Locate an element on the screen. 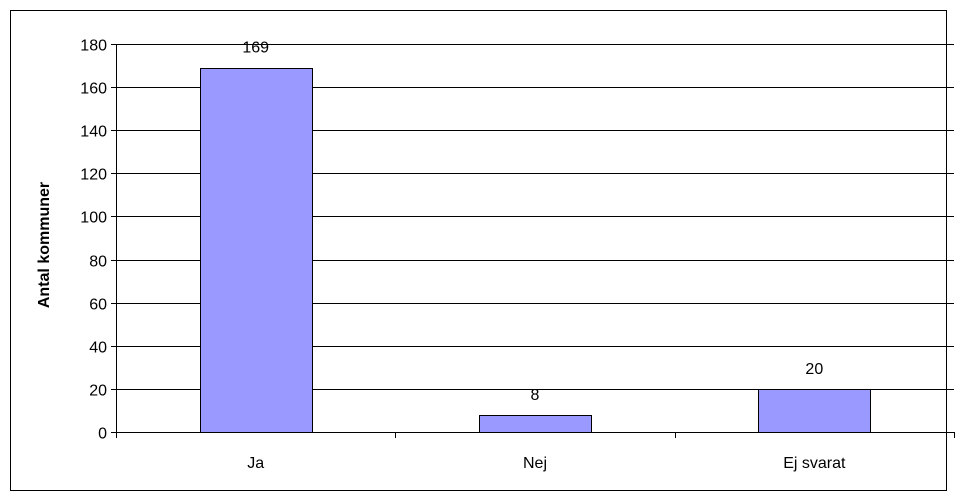  bar-nej is located at coordinates (535, 424).